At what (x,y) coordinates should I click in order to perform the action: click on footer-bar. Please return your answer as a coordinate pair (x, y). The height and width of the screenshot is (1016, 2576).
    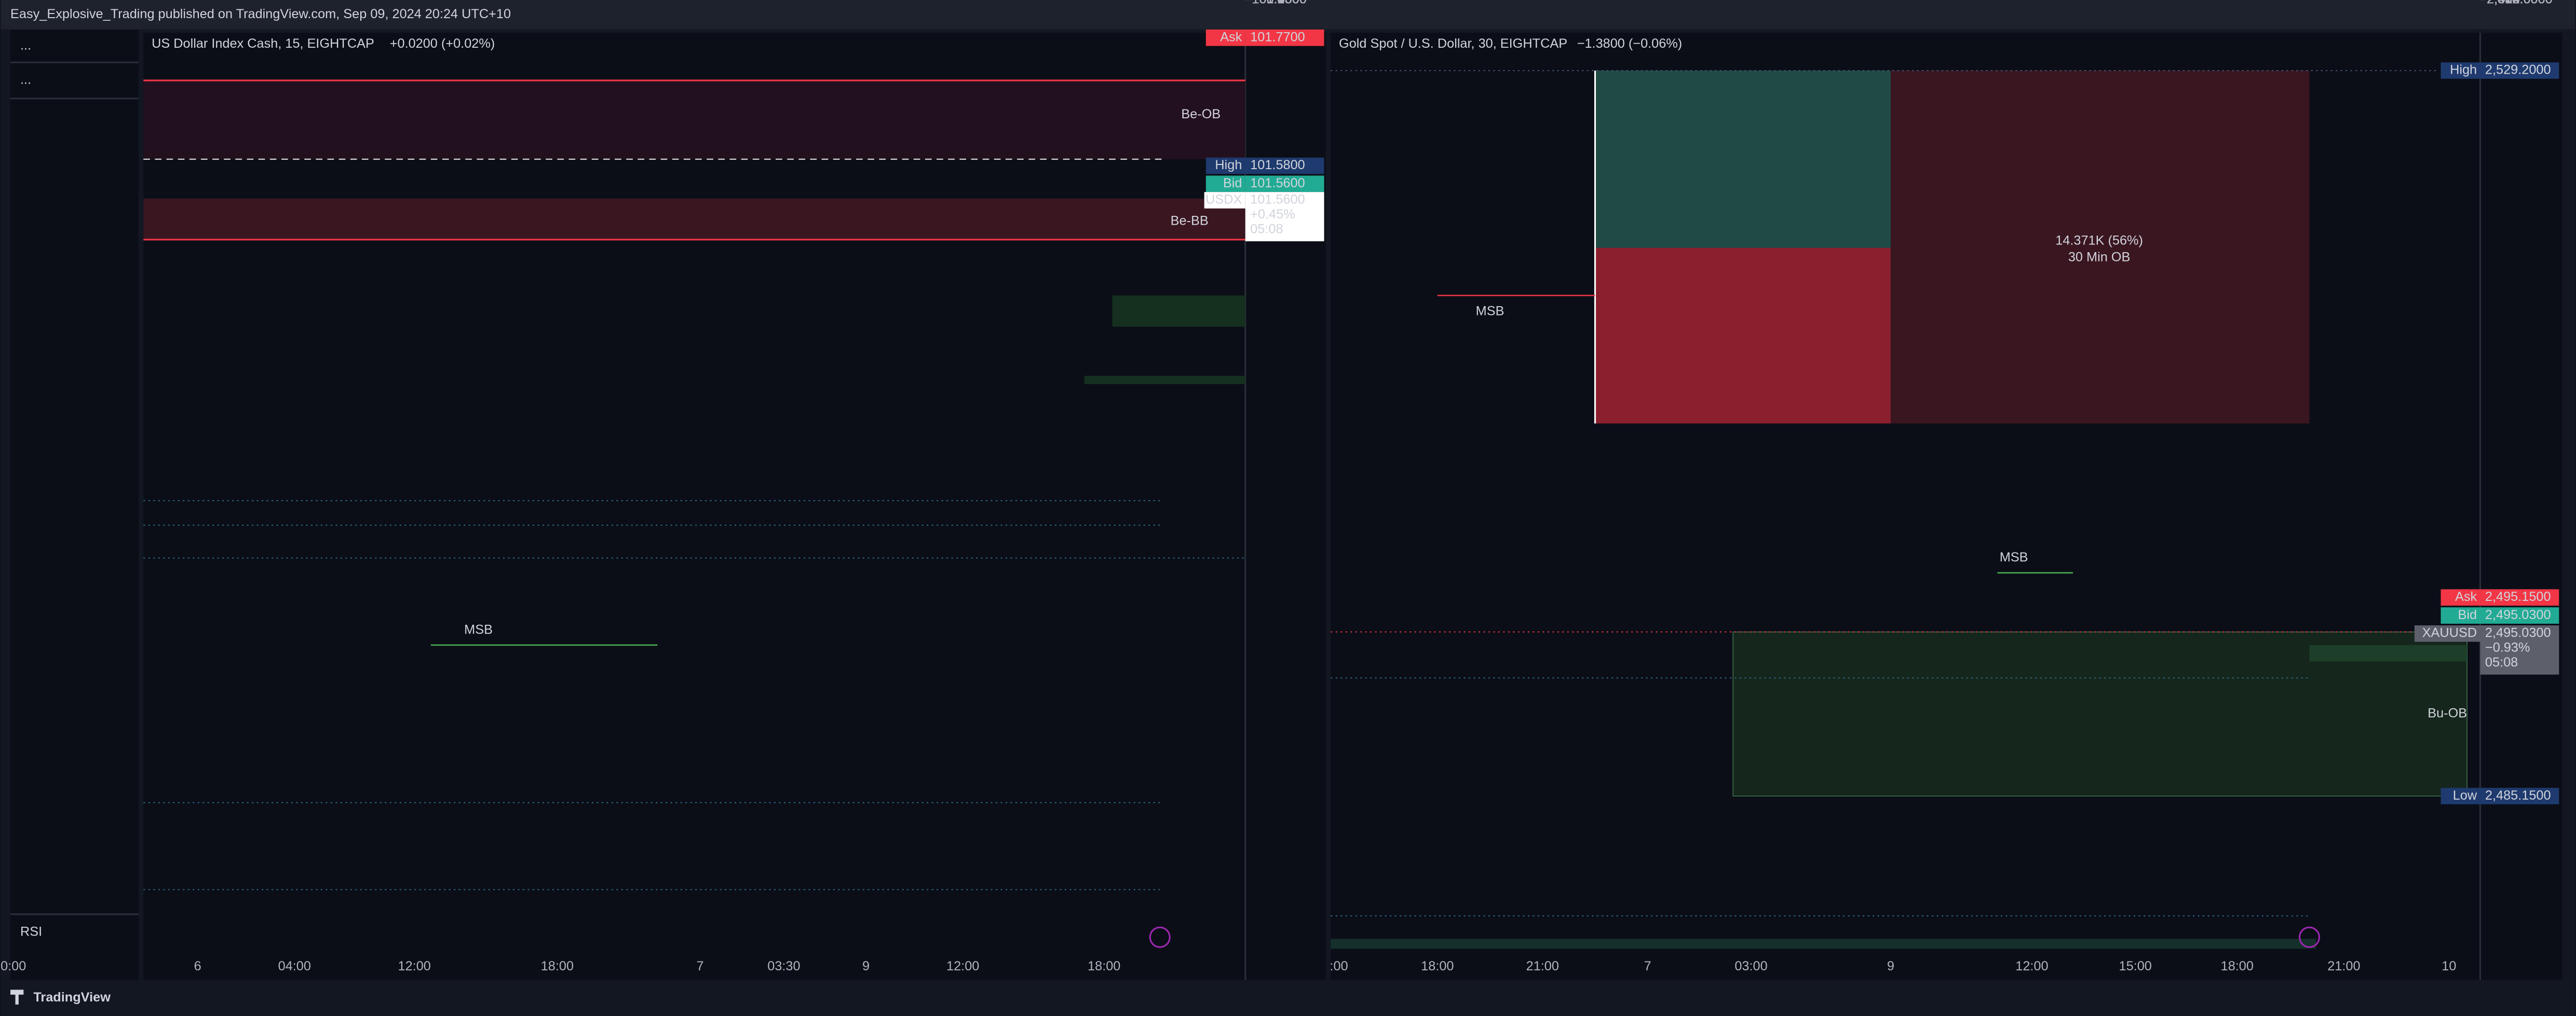
    Looking at the image, I should click on (1288, 998).